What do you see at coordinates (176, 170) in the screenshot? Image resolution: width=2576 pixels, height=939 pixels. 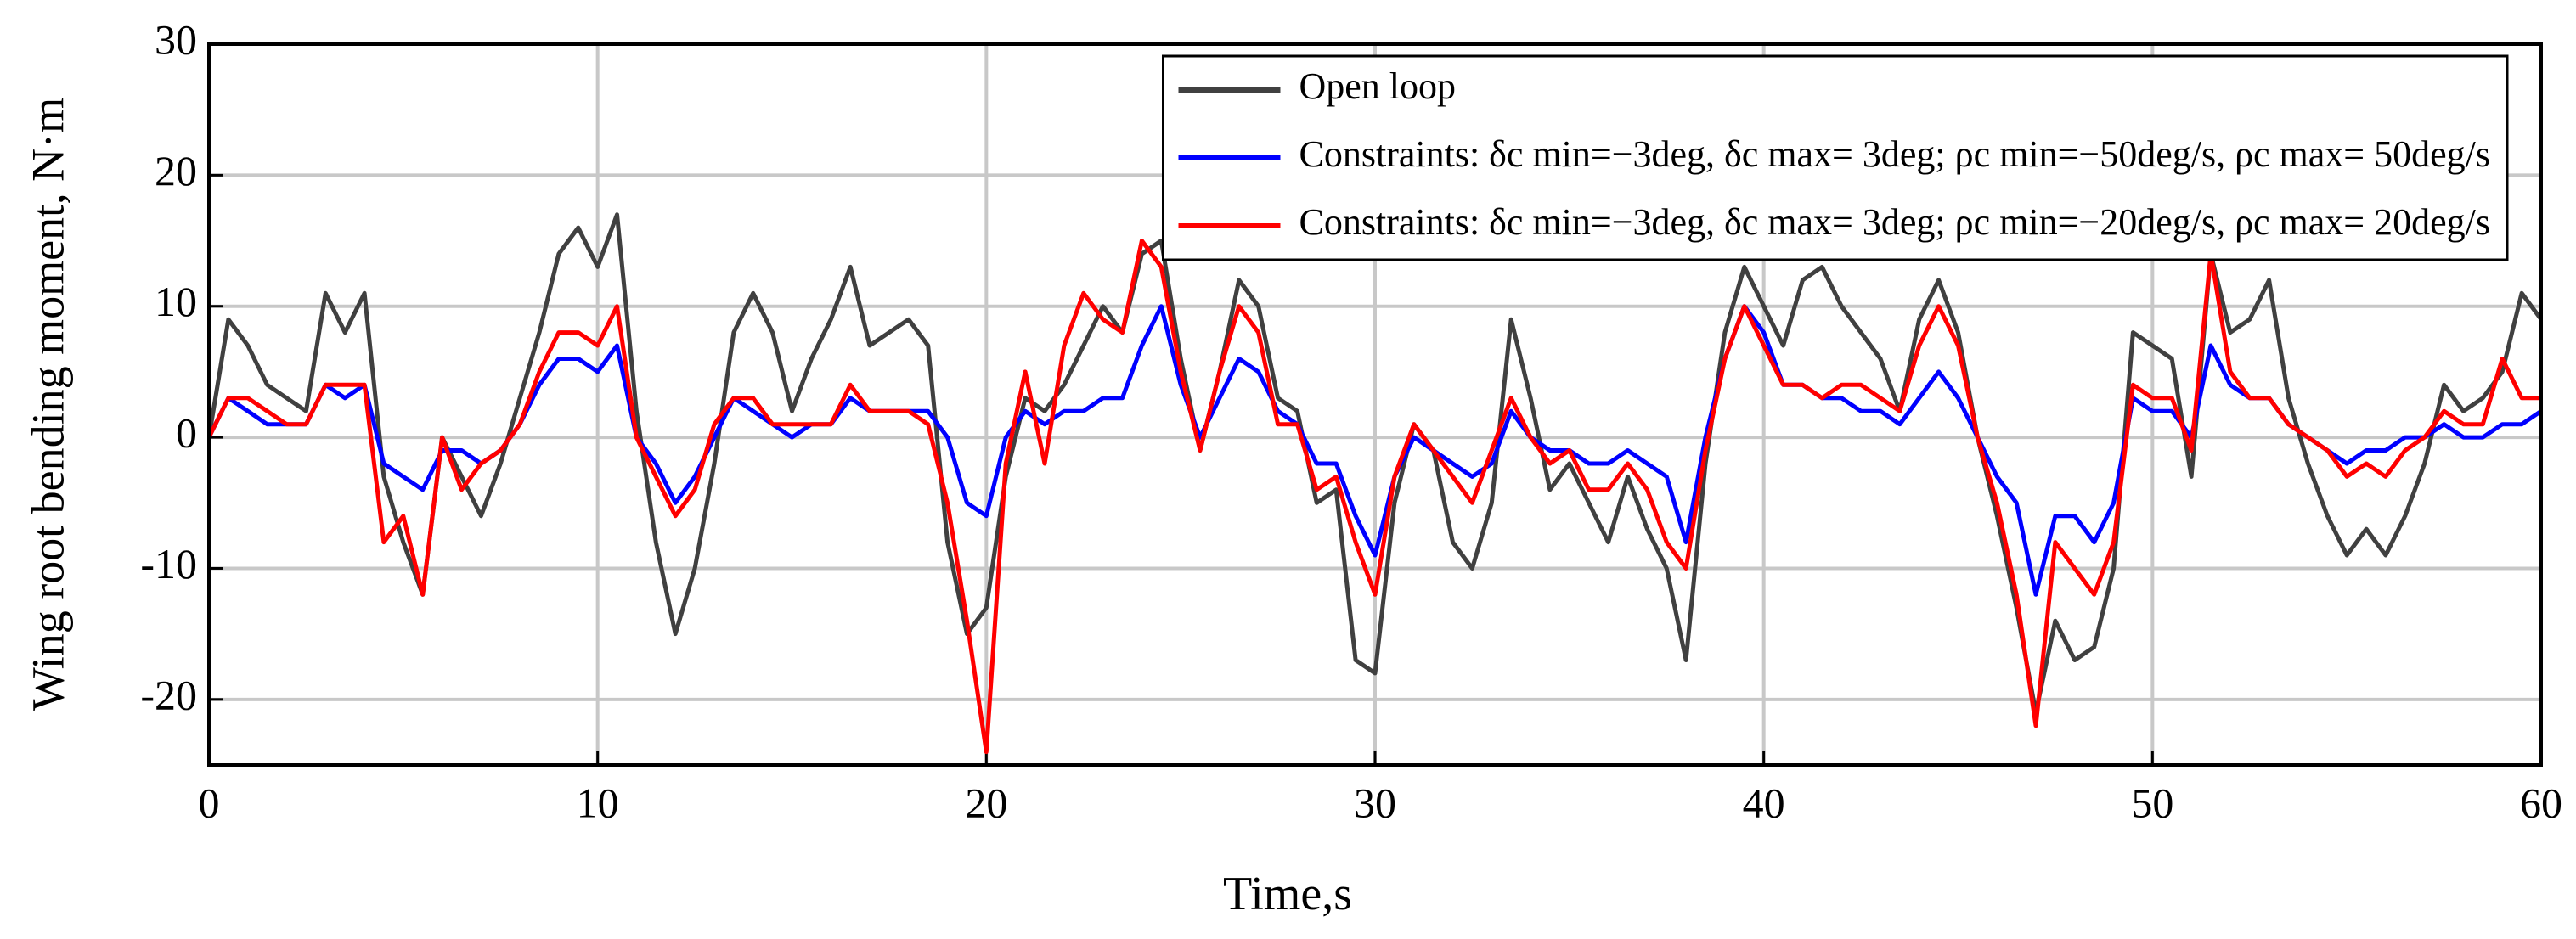 I see `y-tick-label: 20` at bounding box center [176, 170].